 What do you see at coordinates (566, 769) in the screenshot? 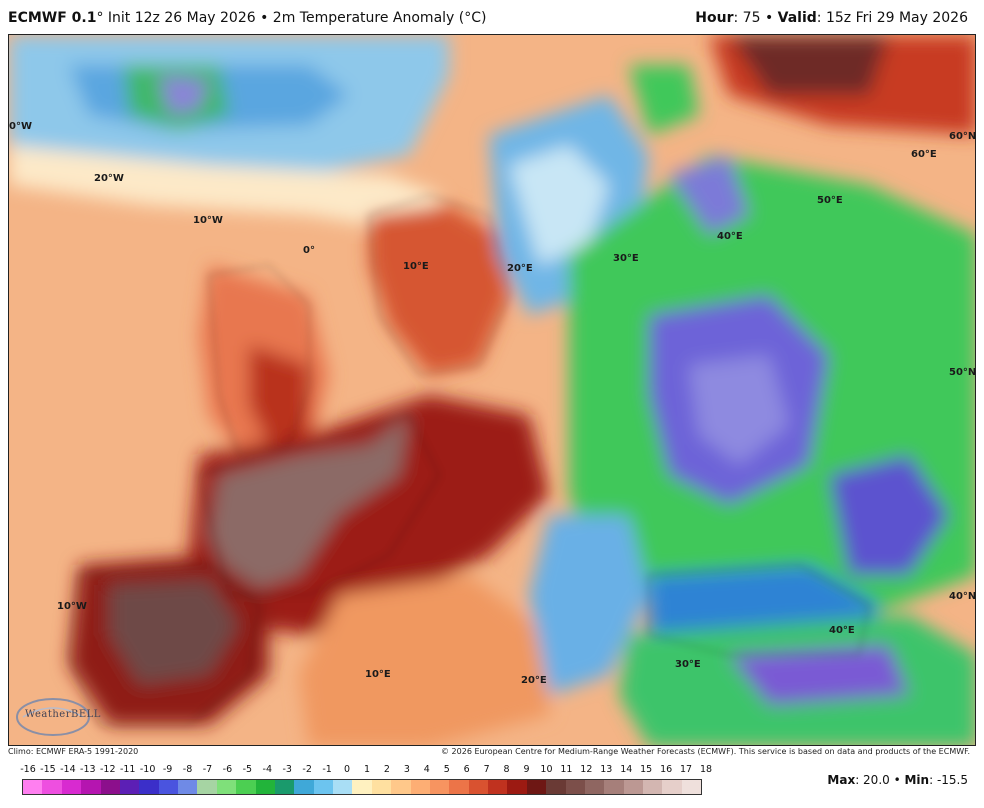
I see `colorbar-tick-label: 11` at bounding box center [566, 769].